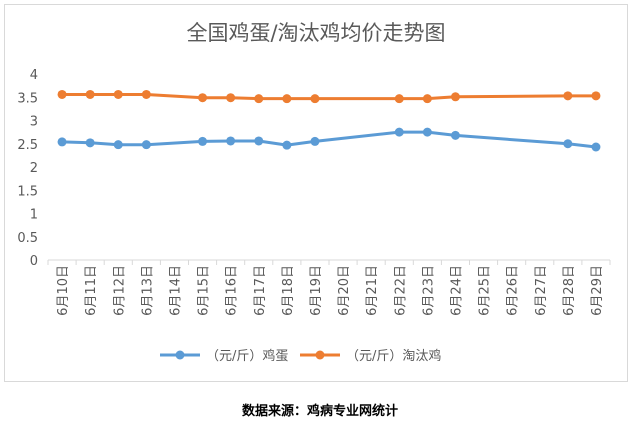 Image resolution: width=640 pixels, height=425 pixels. I want to click on x-tick-label: 6月16日, so click(232, 290).